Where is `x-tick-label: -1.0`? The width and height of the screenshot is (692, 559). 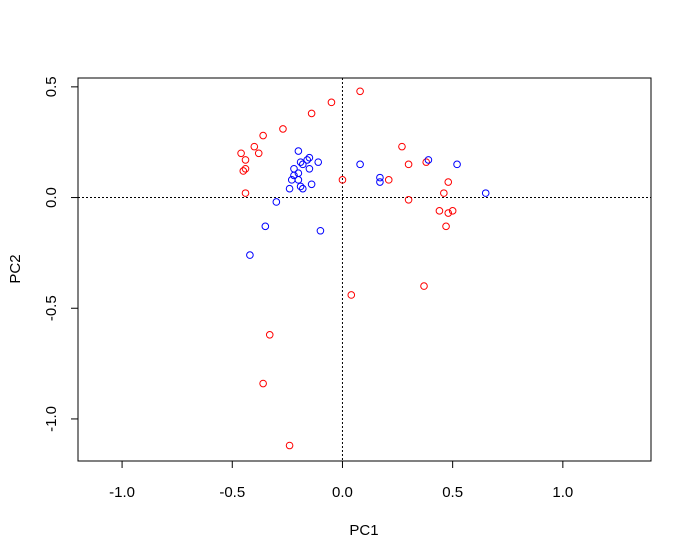 x-tick-label: -1.0 is located at coordinates (122, 492).